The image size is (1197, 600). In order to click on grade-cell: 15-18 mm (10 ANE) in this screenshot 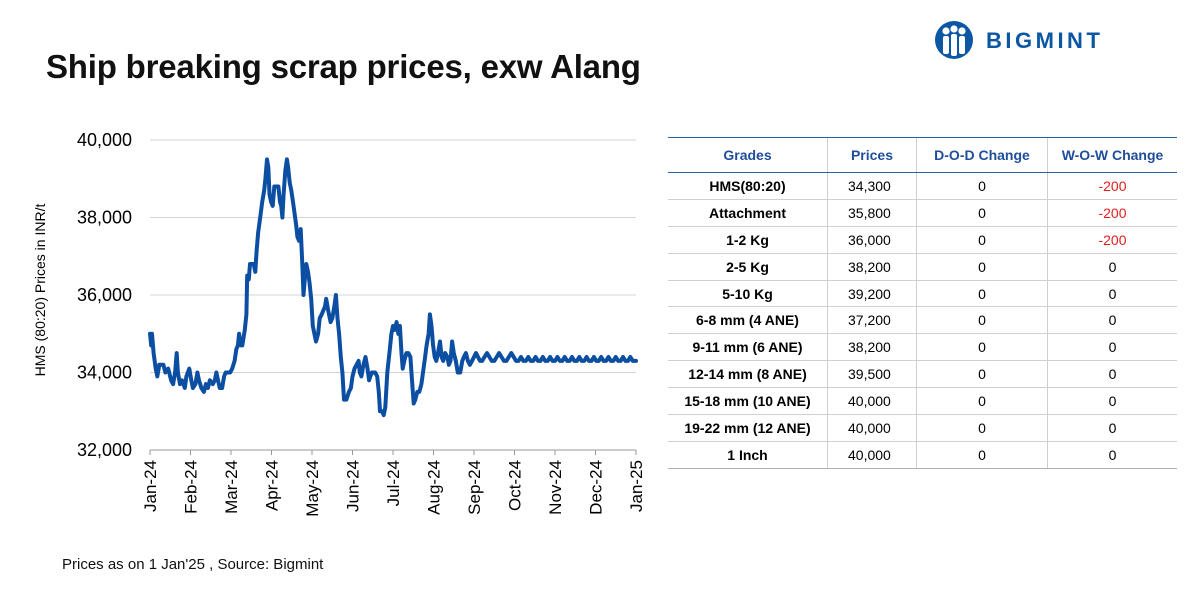, I will do `click(748, 401)`.